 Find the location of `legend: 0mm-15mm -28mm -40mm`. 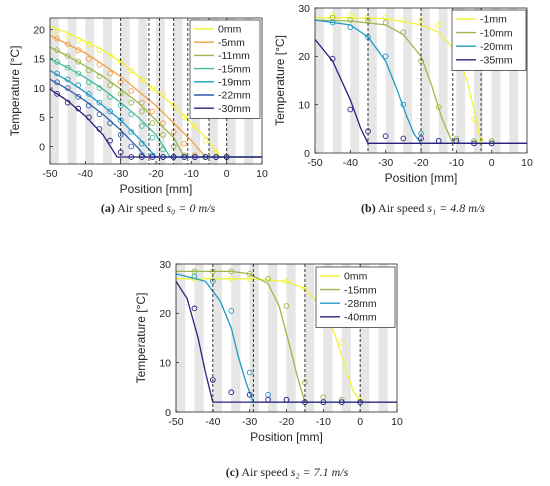

legend: 0mm-15mm -28mm -40mm is located at coordinates (355, 297).